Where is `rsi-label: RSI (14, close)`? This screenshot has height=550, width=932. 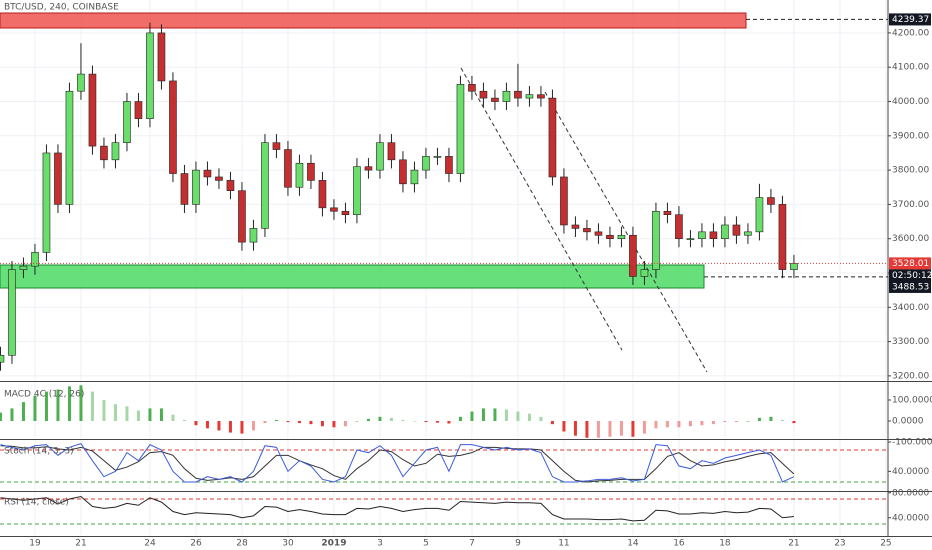 rsi-label: RSI (14, close) is located at coordinates (36, 503).